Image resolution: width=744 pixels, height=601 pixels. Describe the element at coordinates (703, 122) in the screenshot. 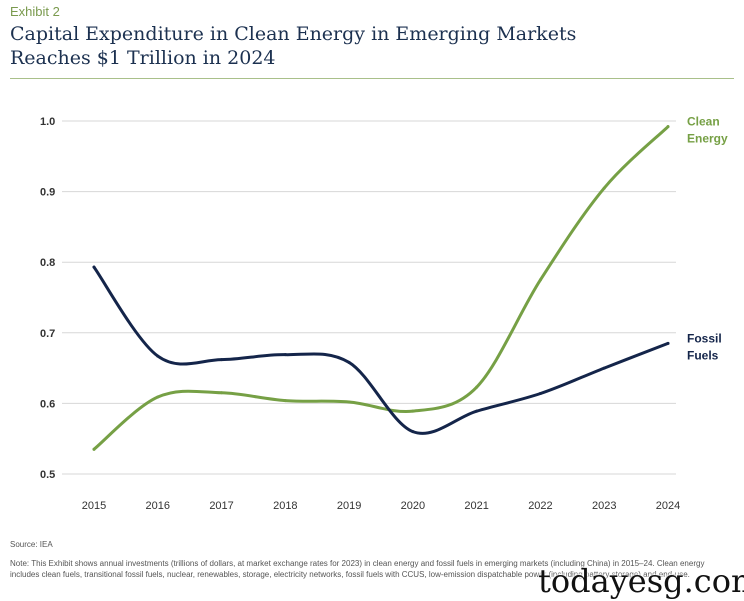

I see `series-label-clean-line-1: Clean` at that location.